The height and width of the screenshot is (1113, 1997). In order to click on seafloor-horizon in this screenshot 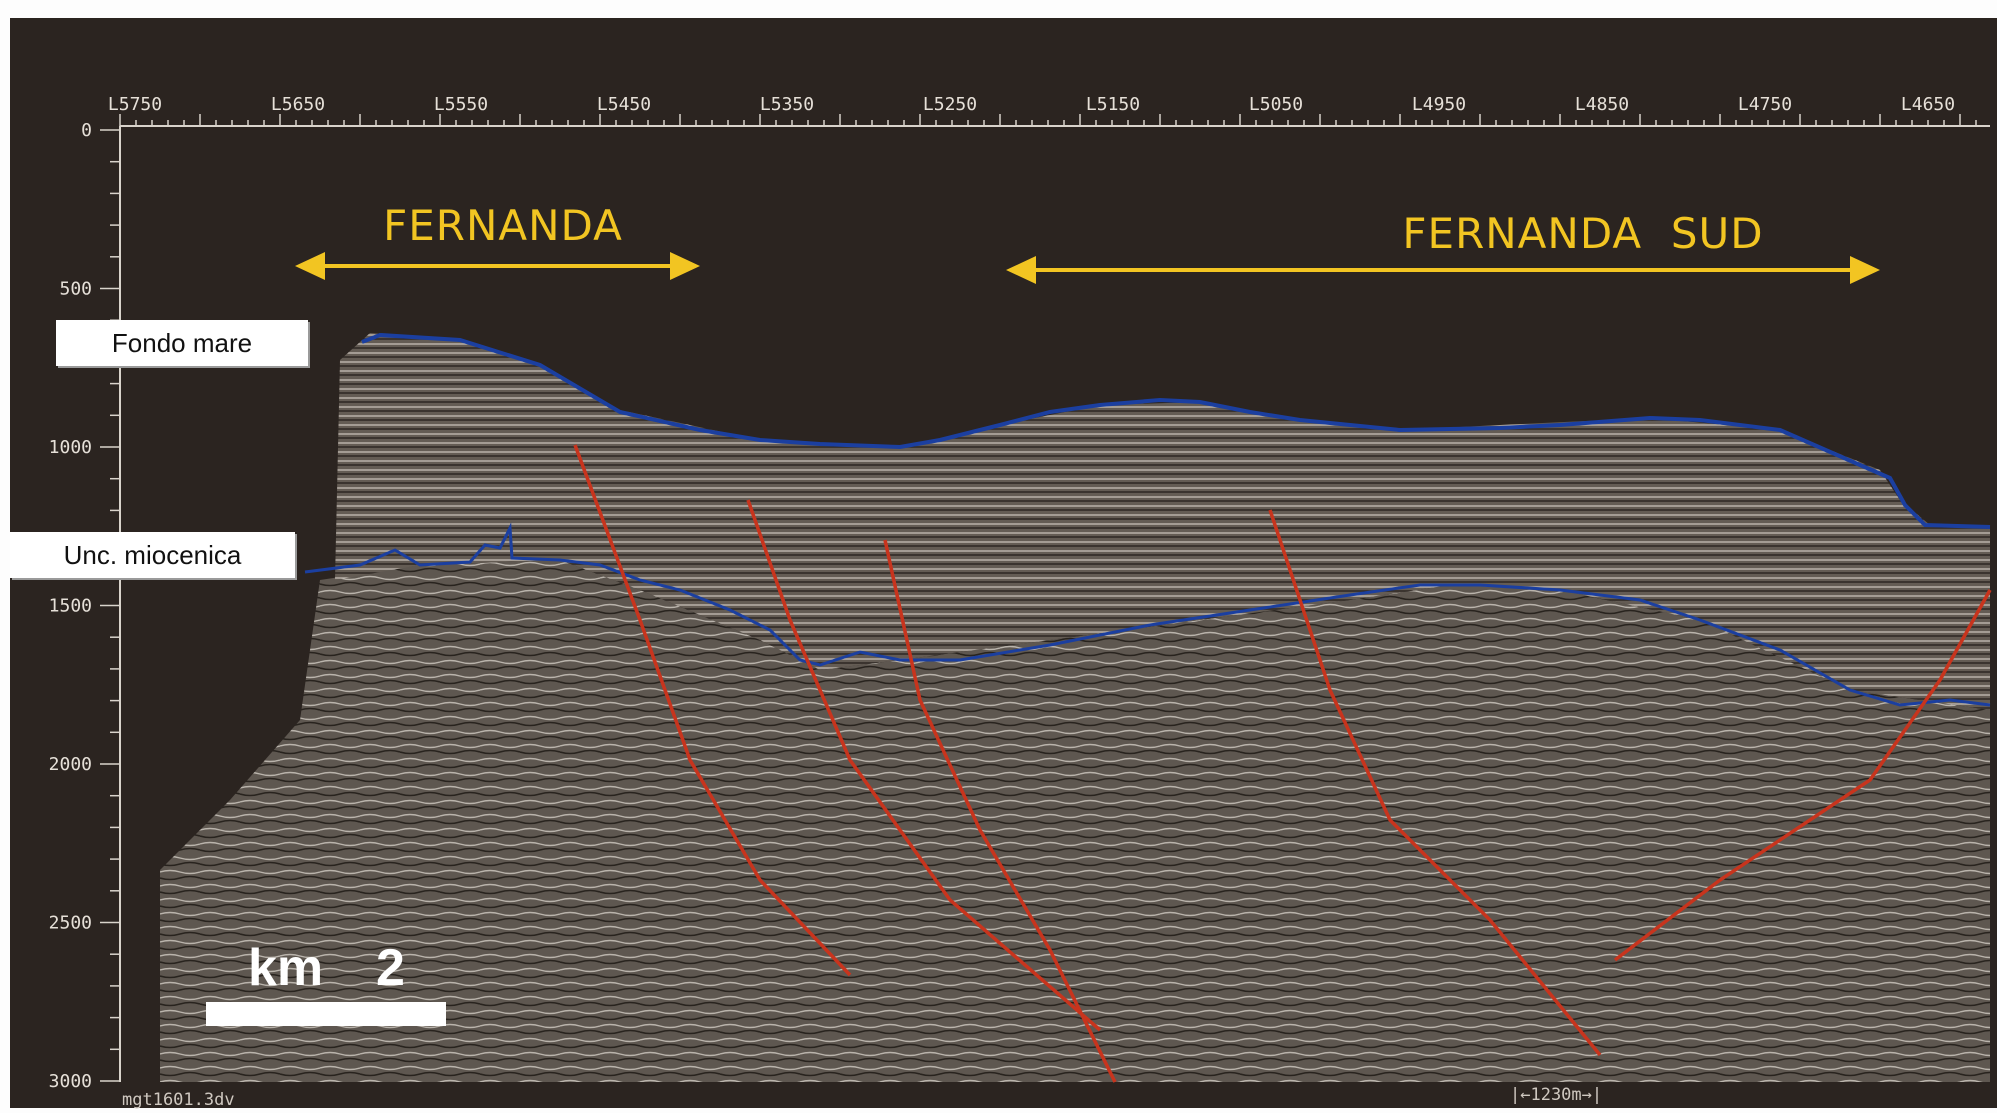, I will do `click(1176, 430)`.